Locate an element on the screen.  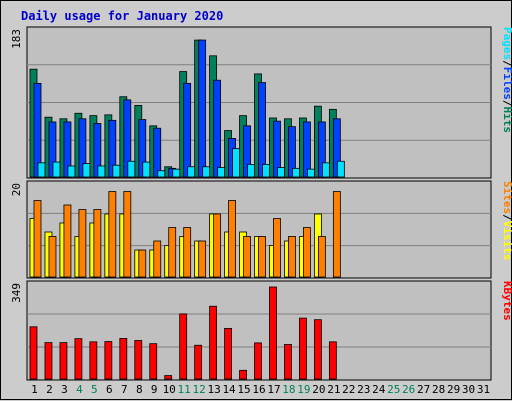
x-tick-label-23: 23 is located at coordinates (363, 389).